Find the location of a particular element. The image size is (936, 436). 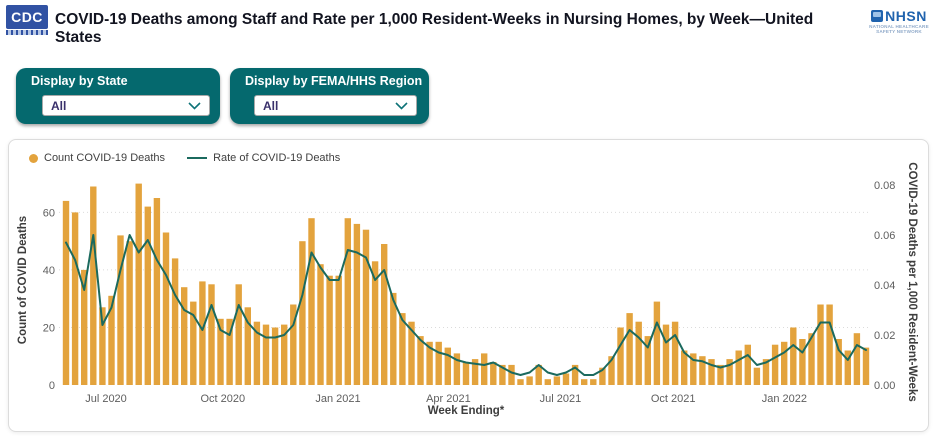

legend-bar-marker is located at coordinates (33, 158).